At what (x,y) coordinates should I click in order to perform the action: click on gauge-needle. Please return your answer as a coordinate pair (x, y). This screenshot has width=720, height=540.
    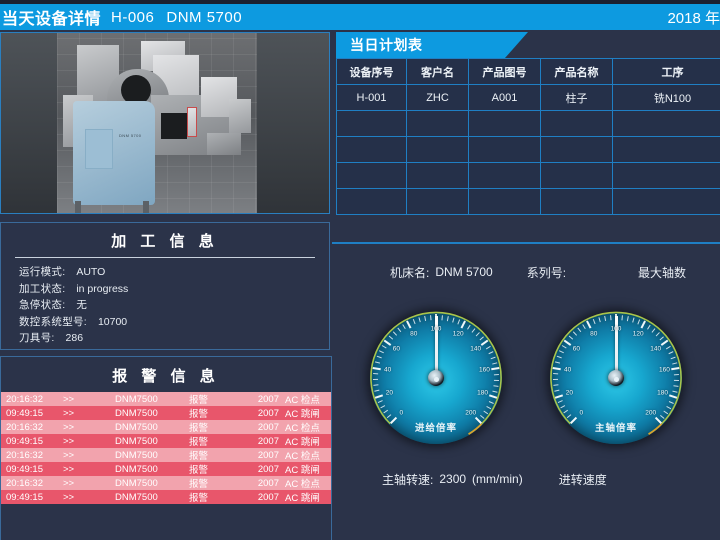
    Looking at the image, I should click on (616, 347).